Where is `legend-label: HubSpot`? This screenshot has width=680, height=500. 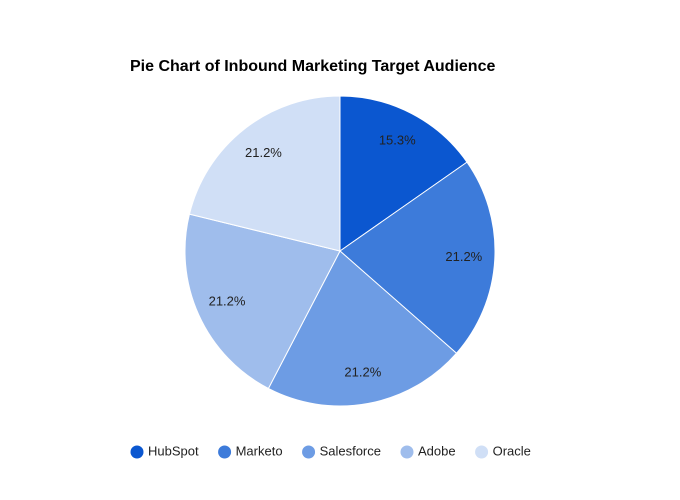 legend-label: HubSpot is located at coordinates (173, 450).